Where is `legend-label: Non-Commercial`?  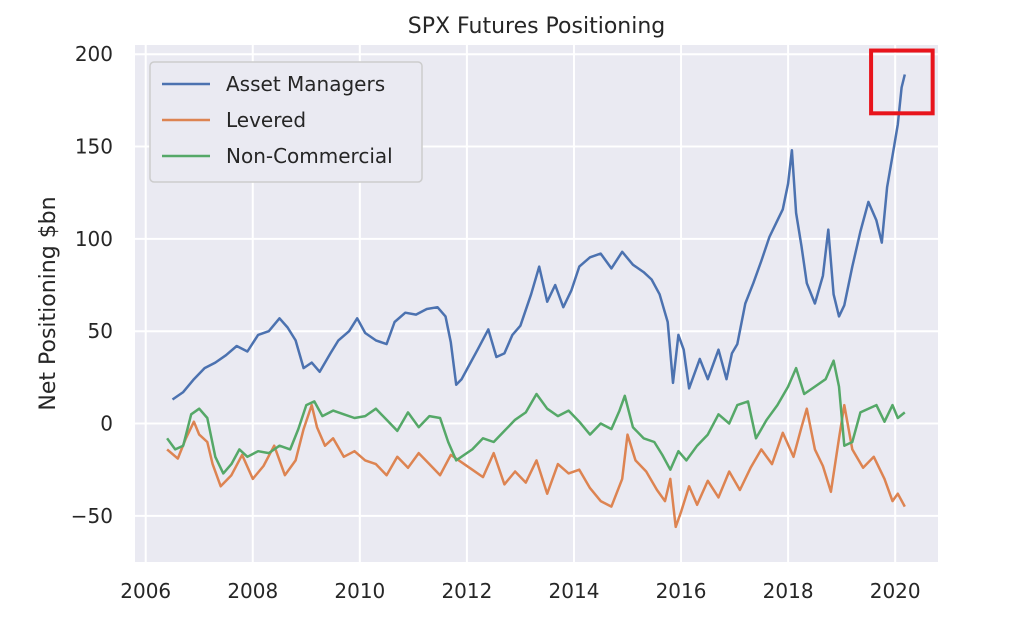 legend-label: Non-Commercial is located at coordinates (309, 156).